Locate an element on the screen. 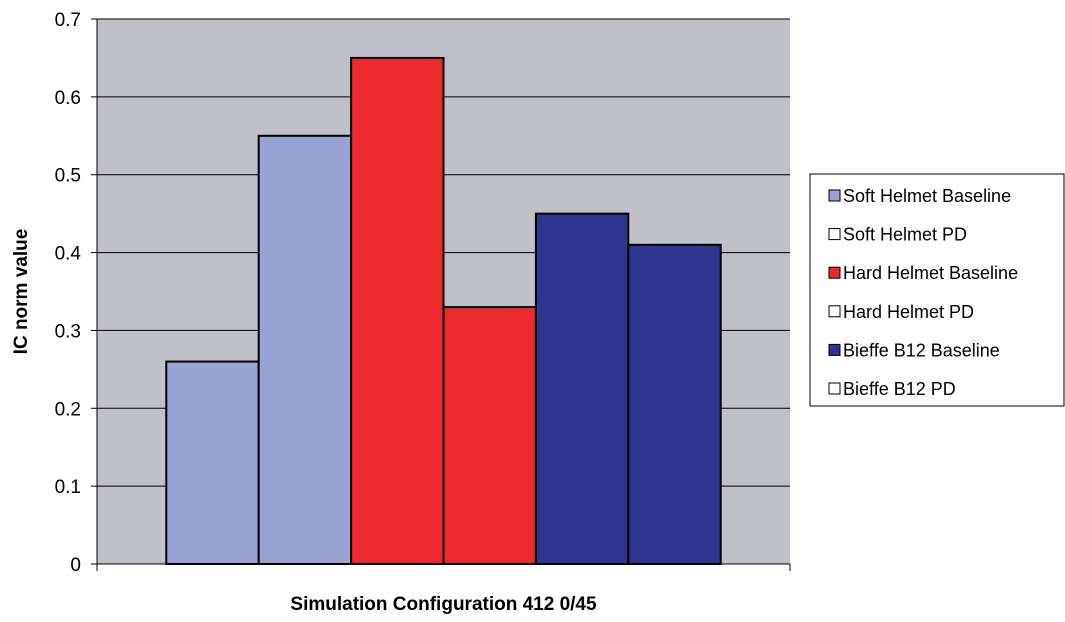  bar-soft-helmet-pd is located at coordinates (305, 350).